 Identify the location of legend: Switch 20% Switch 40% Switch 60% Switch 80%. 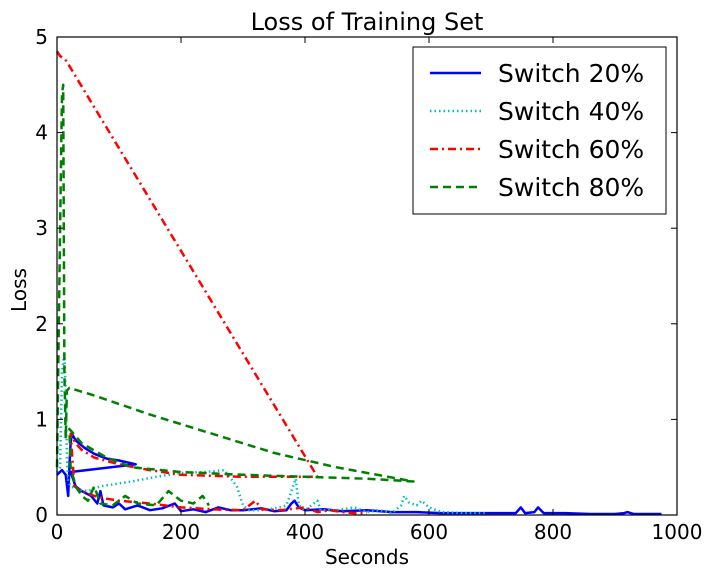
(539, 130).